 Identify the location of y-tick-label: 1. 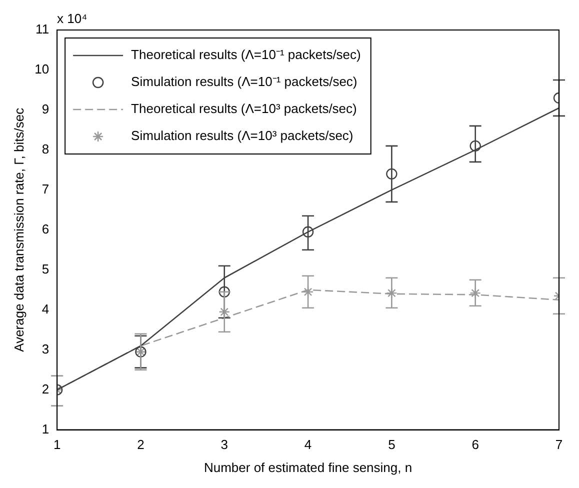
(46, 428).